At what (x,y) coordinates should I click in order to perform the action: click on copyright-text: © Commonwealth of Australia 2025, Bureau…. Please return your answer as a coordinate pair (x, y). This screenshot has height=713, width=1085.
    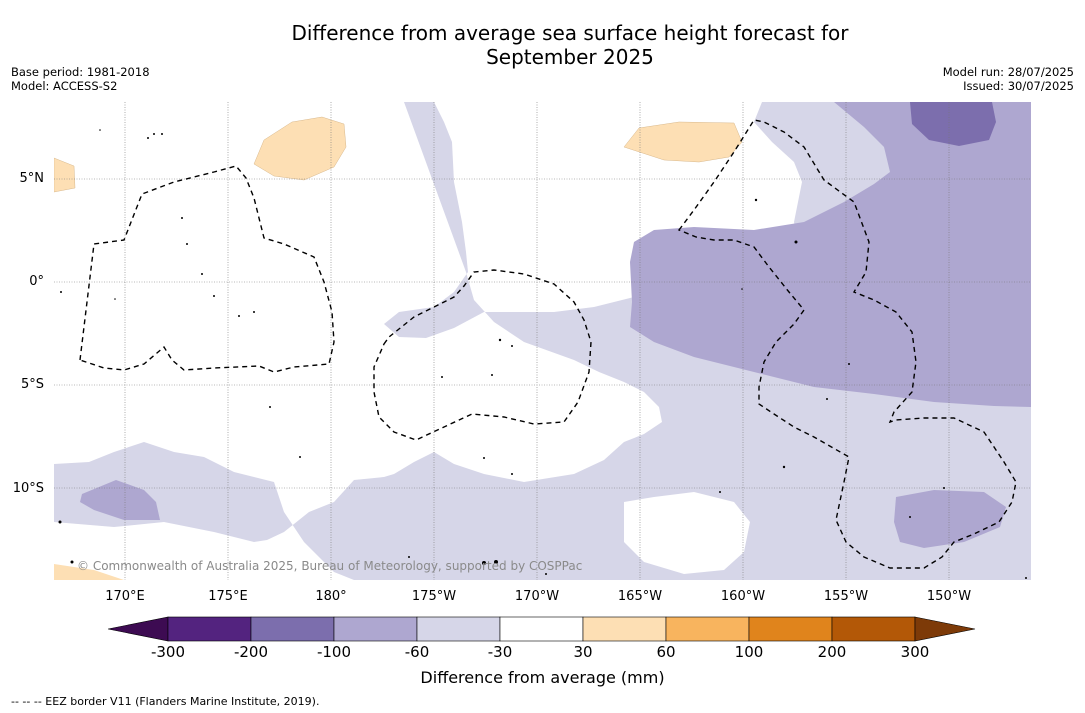
    Looking at the image, I should click on (330, 566).